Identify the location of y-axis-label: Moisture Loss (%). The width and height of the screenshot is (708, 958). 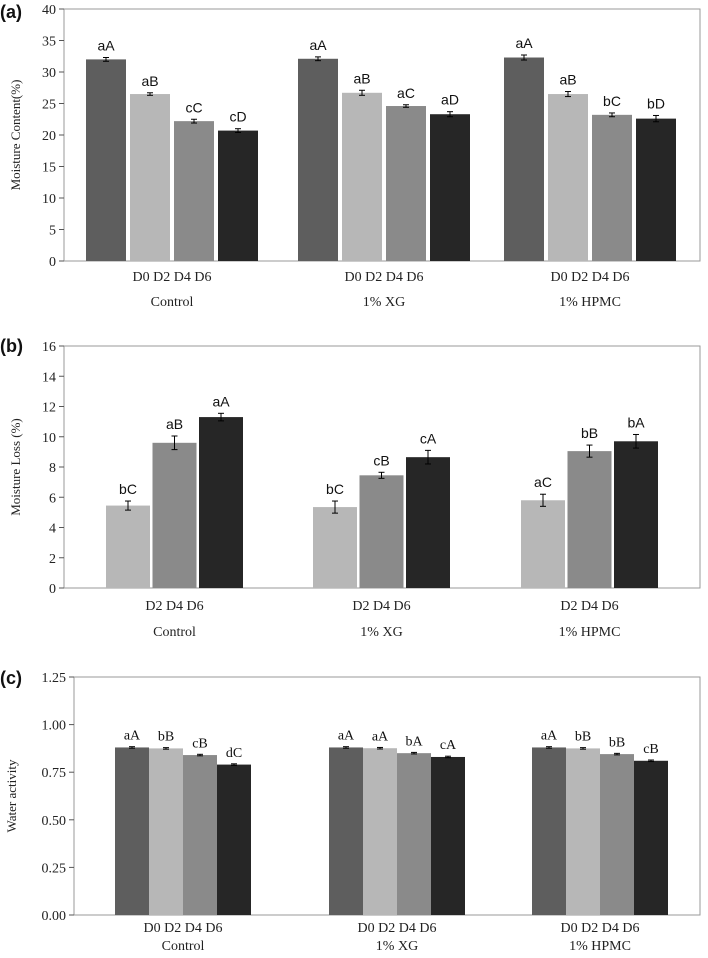
(15, 467).